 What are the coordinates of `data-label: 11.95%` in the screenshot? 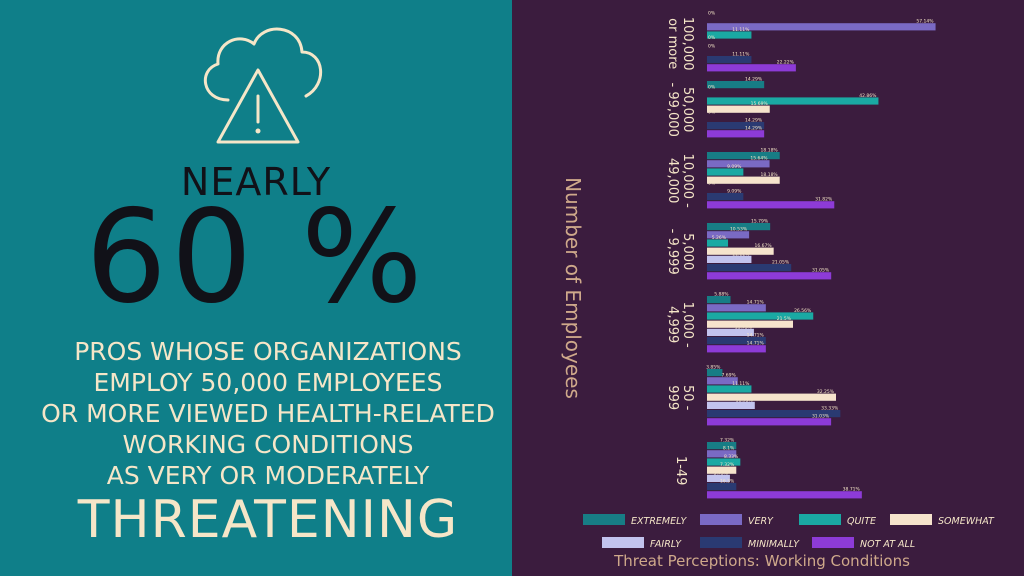 It's located at (745, 400).